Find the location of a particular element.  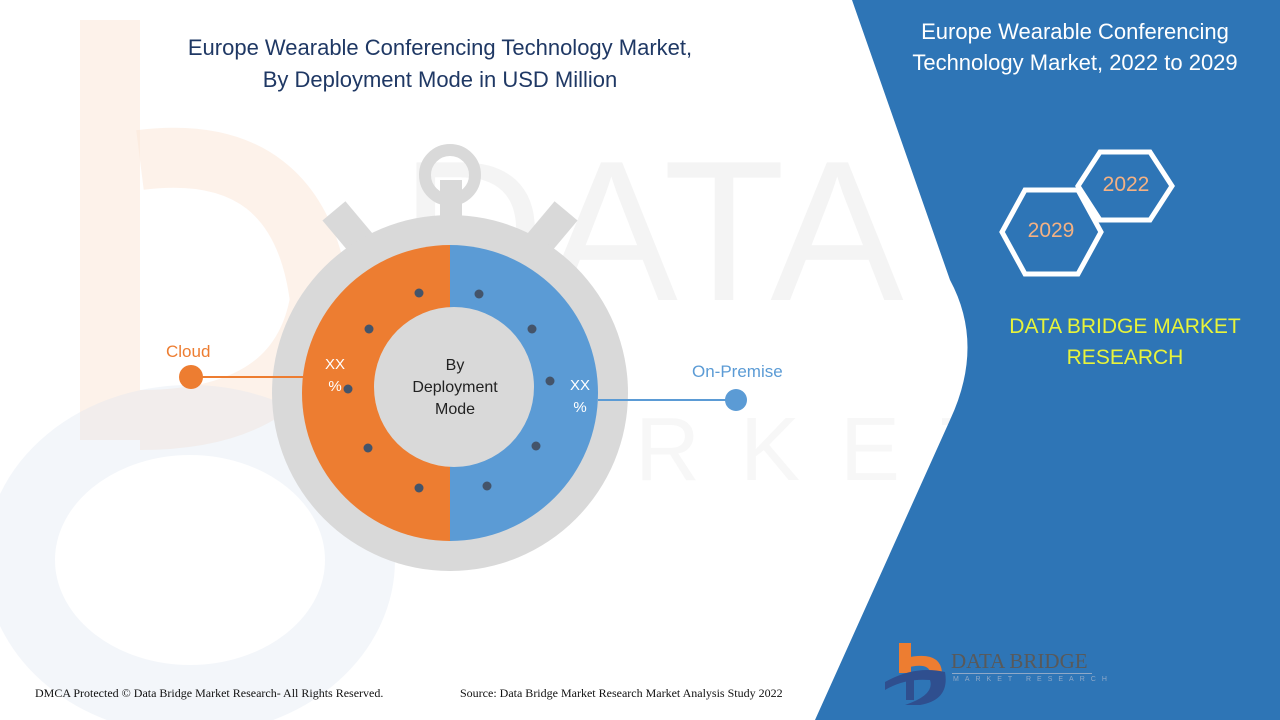

cloud-percentage-value: XX is located at coordinates (334, 364).